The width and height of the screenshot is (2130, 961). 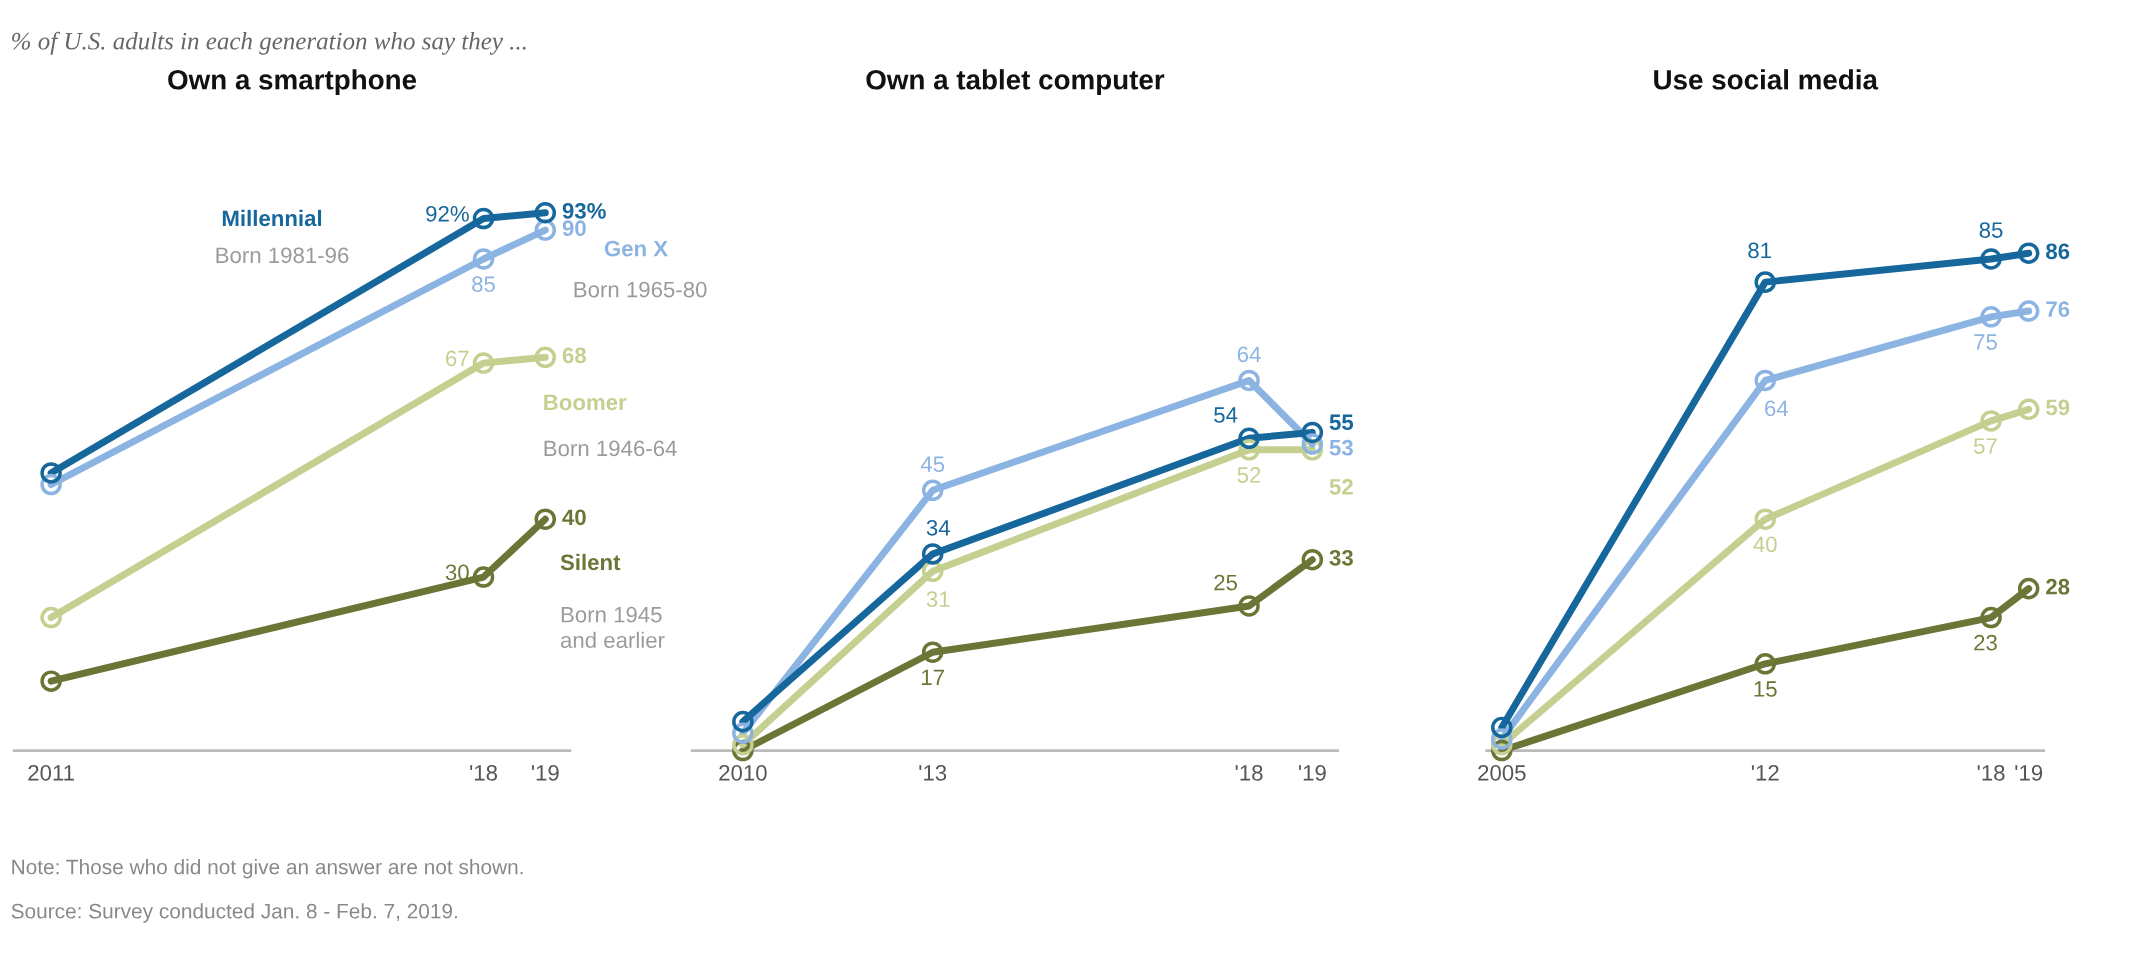 I want to click on x-tick-label: '12, so click(x=1765, y=773).